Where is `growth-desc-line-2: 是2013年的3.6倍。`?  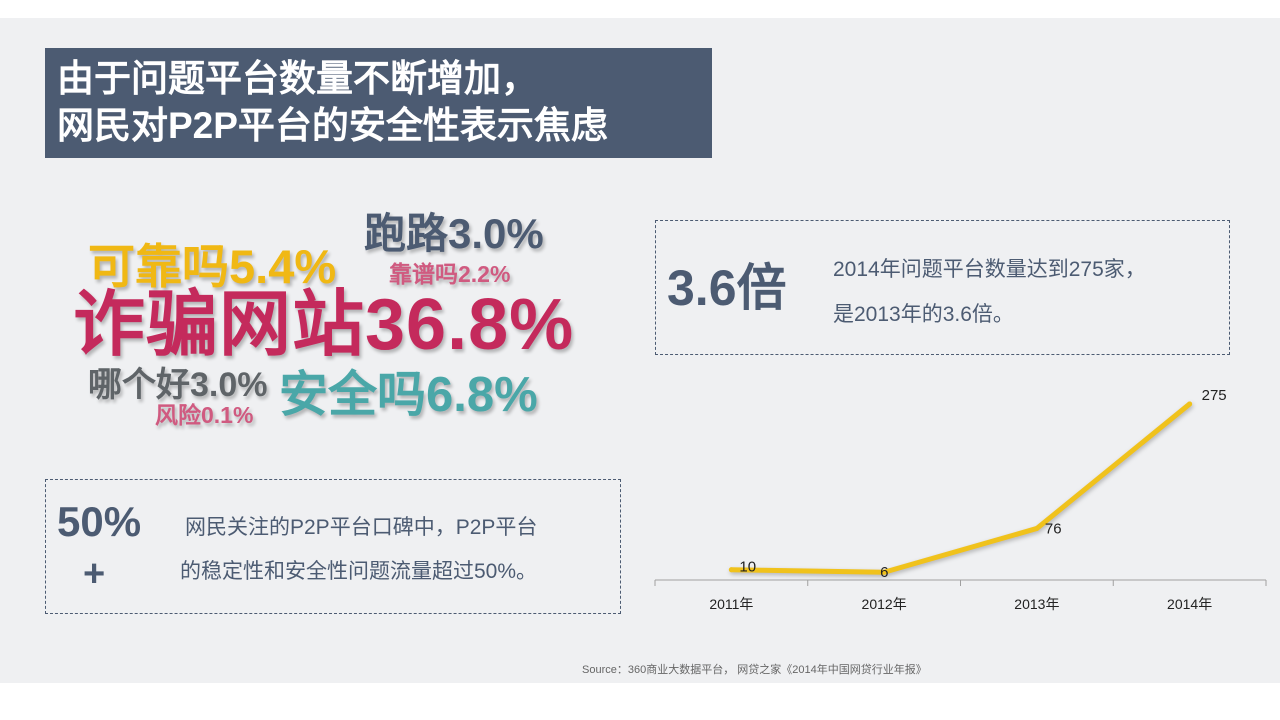 growth-desc-line-2: 是2013年的3.6倍。 is located at coordinates (923, 314).